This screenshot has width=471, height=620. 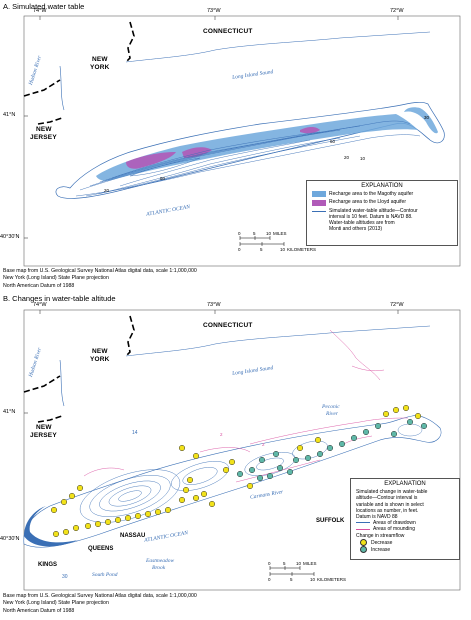 What do you see at coordinates (163, 178) in the screenshot?
I see `contour-label: 80` at bounding box center [163, 178].